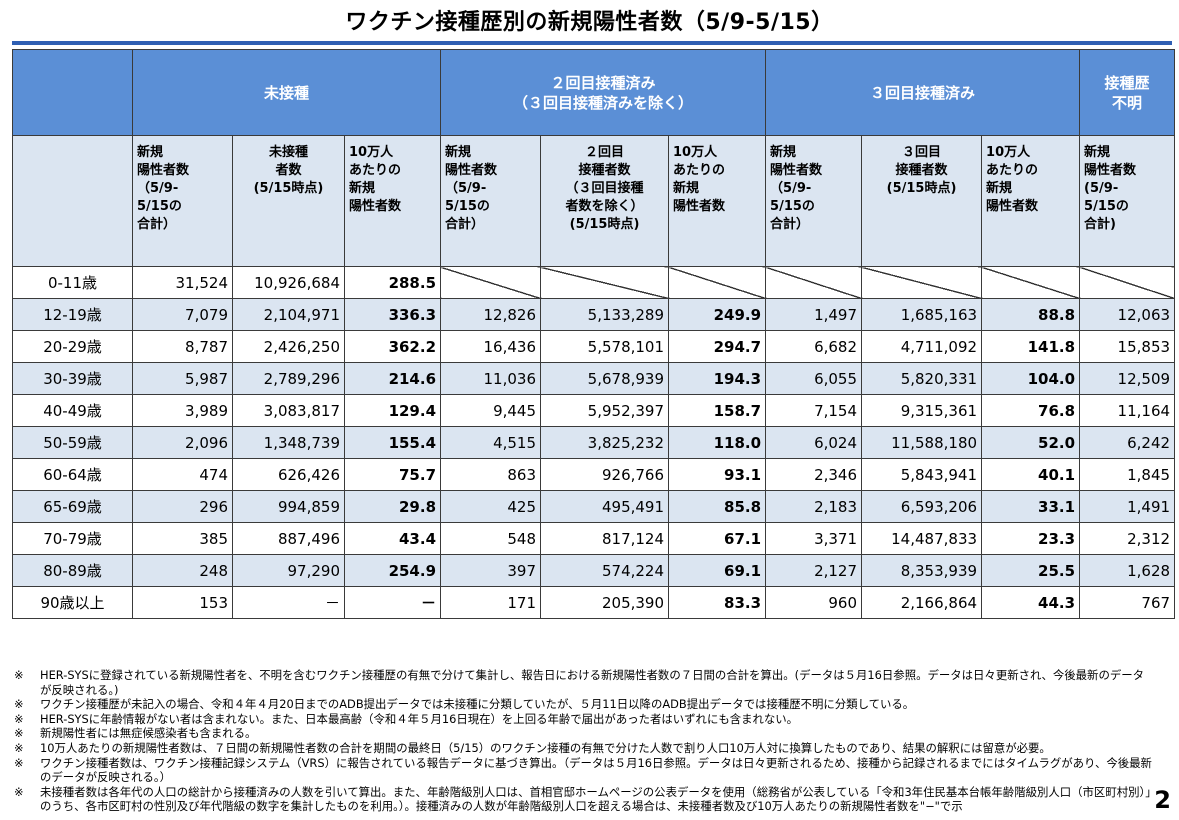 This screenshot has width=1179, height=820. What do you see at coordinates (1031, 602) in the screenshot?
I see `table-cell: 44.3` at bounding box center [1031, 602].